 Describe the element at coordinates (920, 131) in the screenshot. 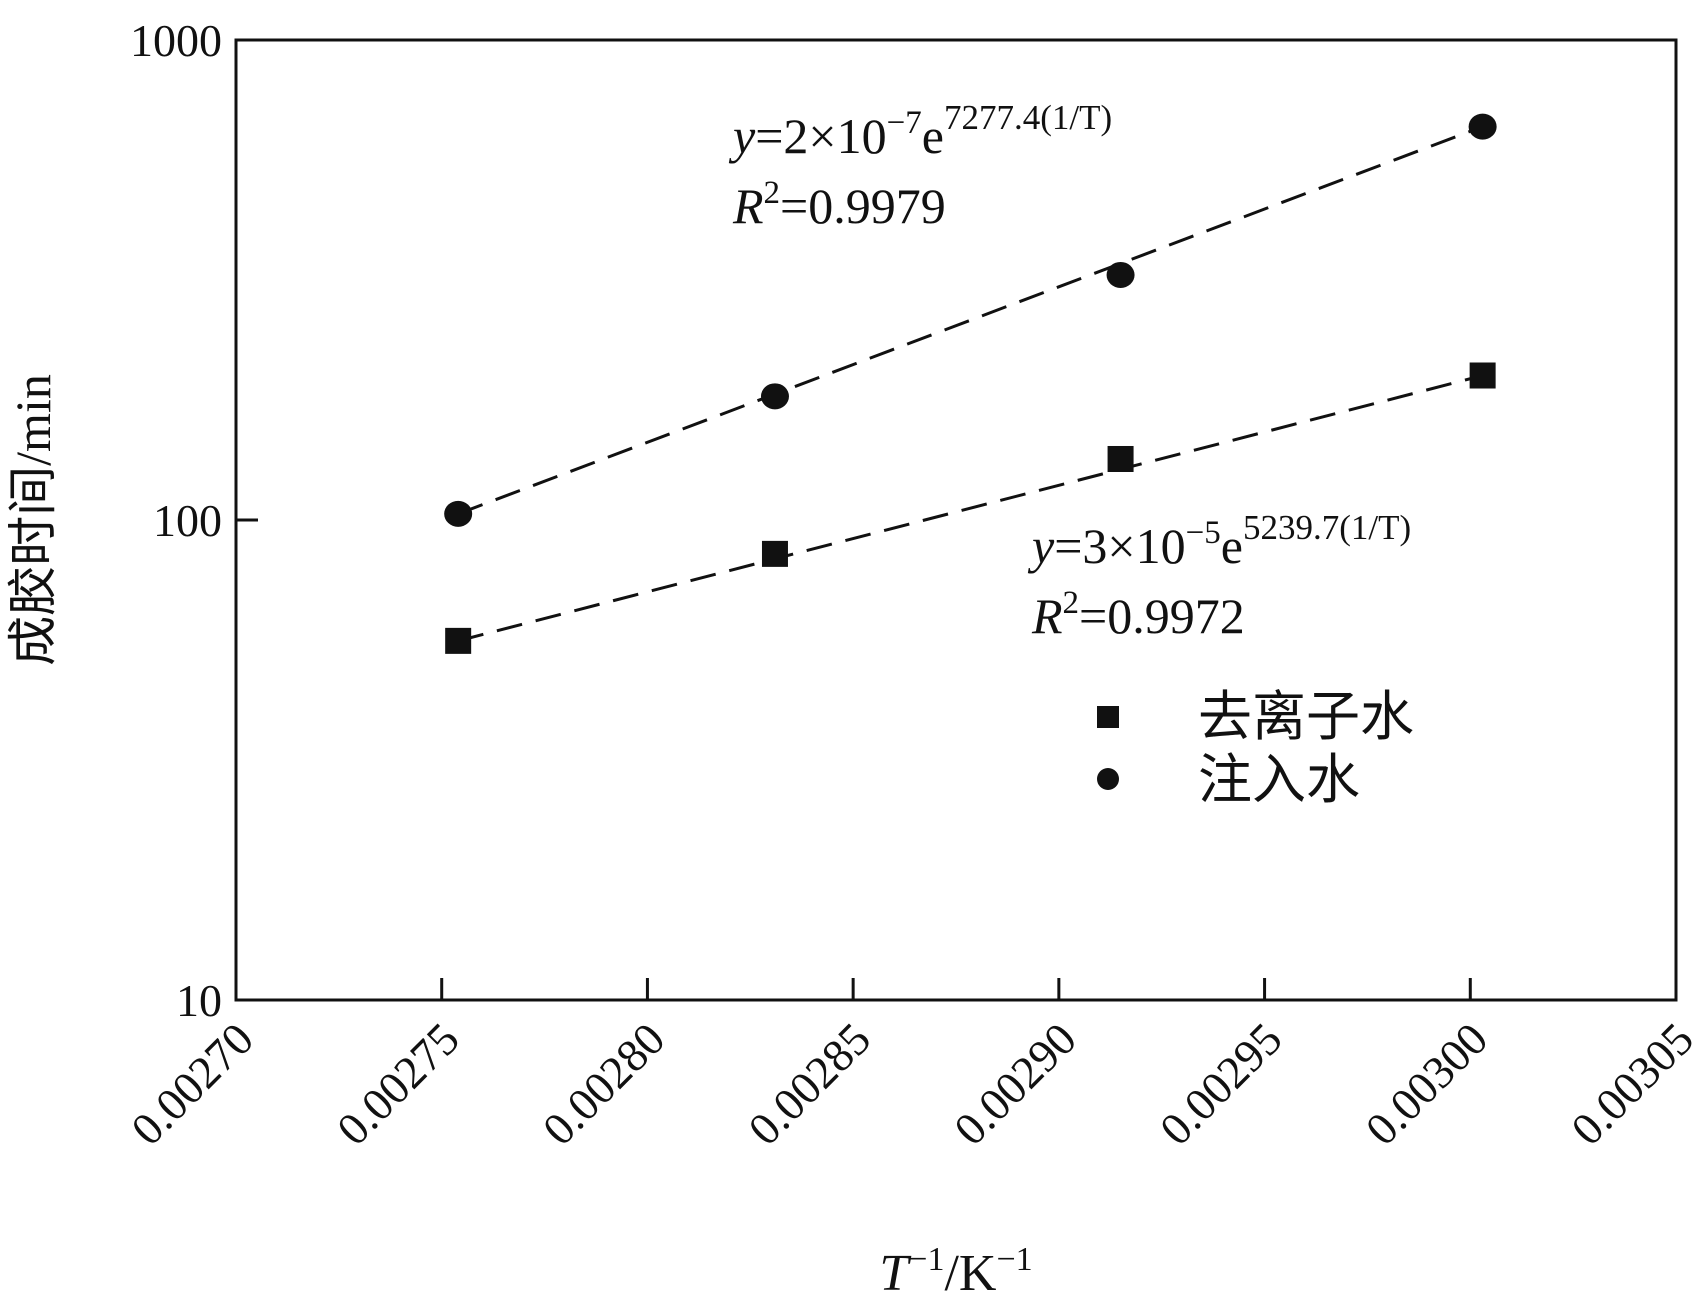

I see `equation-circle: y=2×10−7e7277.4(1/T)` at that location.